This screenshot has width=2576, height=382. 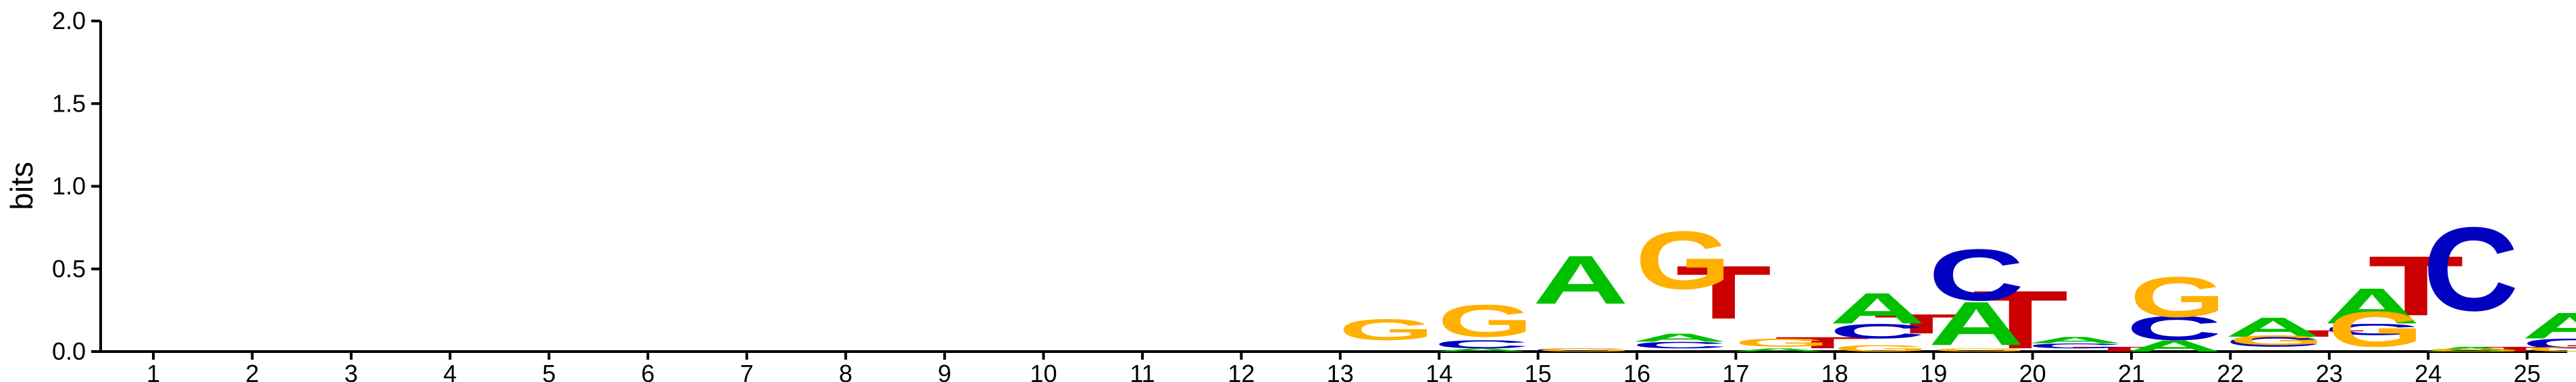 I want to click on x-tick-label: 17, so click(x=1735, y=371).